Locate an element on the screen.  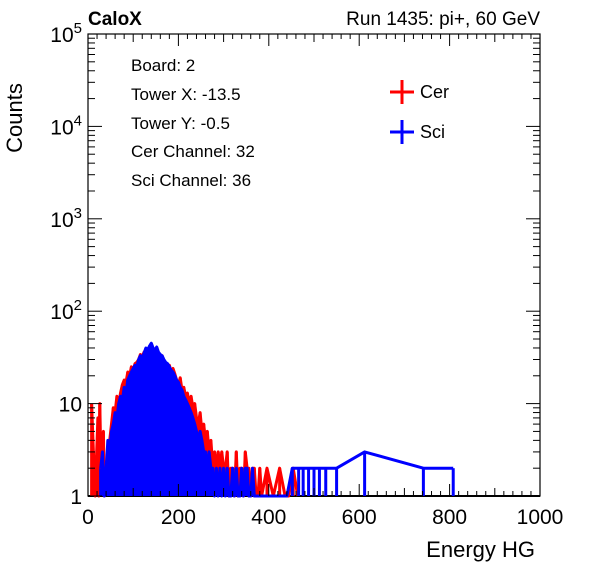
y-tick-label: 10⁵ is located at coordinates (66, 33).